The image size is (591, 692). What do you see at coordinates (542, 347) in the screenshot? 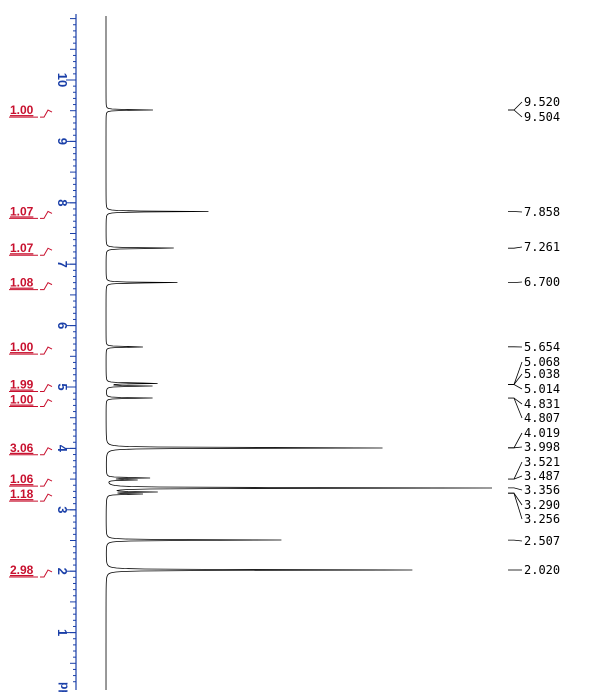
I see `peak-shift-label: 5.654` at bounding box center [542, 347].